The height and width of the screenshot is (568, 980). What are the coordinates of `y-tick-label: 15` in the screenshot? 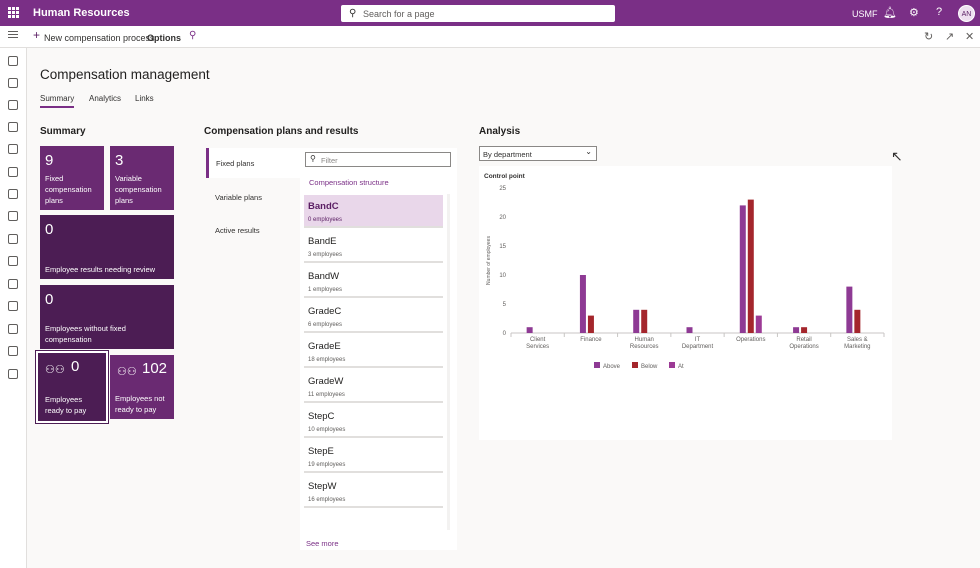 It's located at (502, 247).